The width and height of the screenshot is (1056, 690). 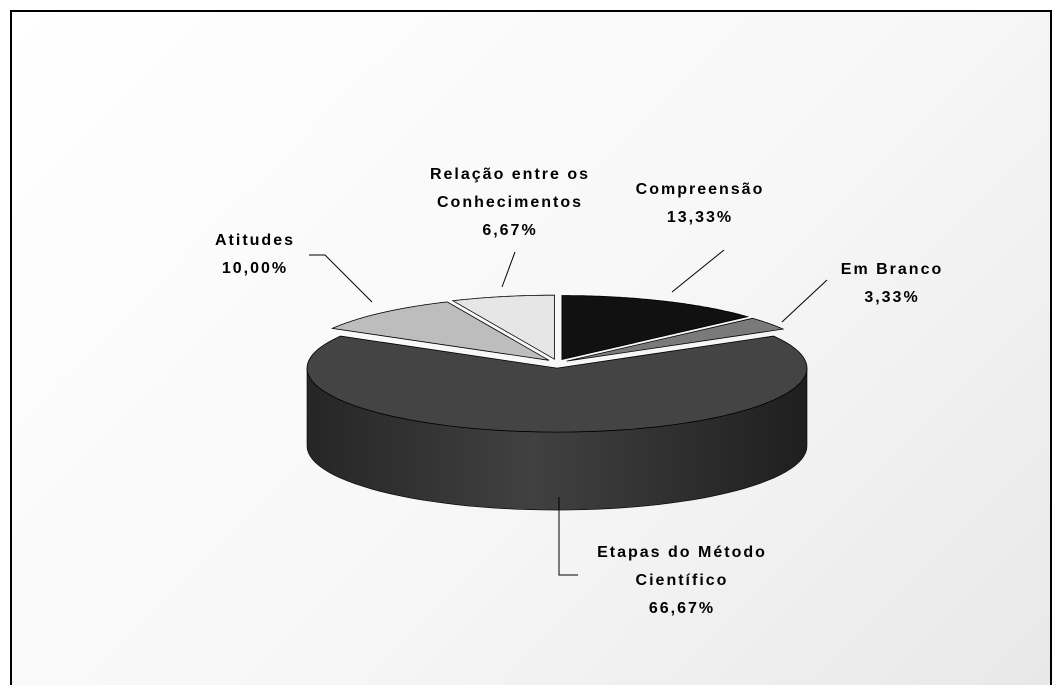 I want to click on slice-relacao-entre-os-conhecimentos, so click(x=503, y=327).